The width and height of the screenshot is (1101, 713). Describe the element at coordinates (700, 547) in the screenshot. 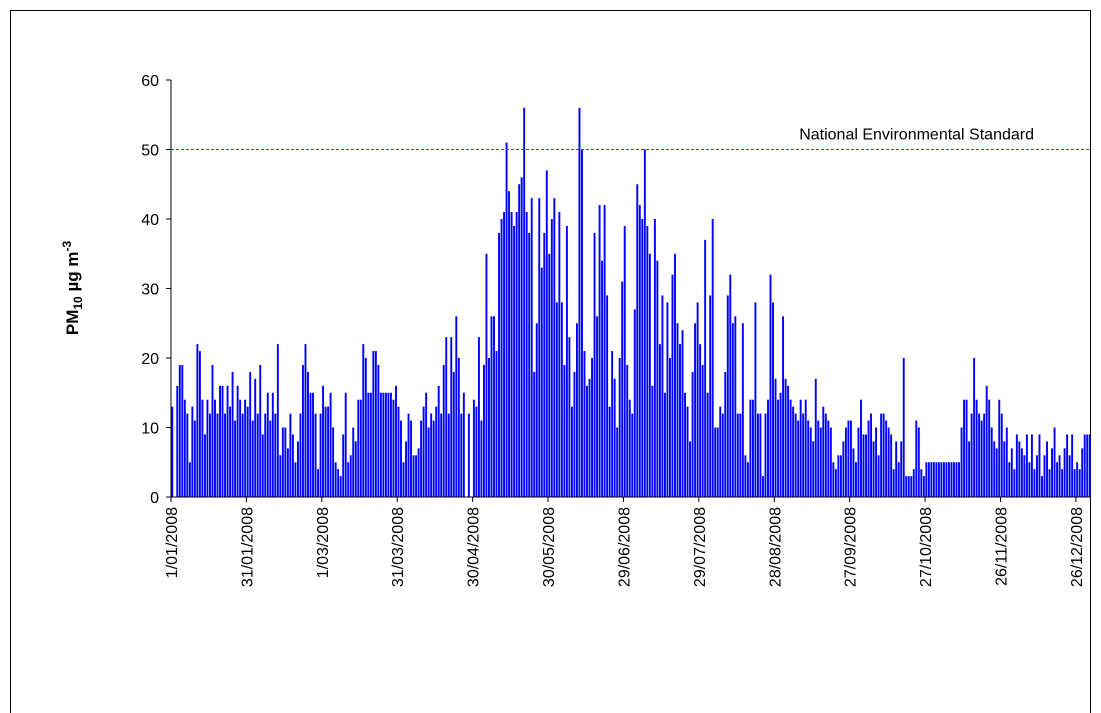

I see `x-tick-label: 29/07/2008` at that location.